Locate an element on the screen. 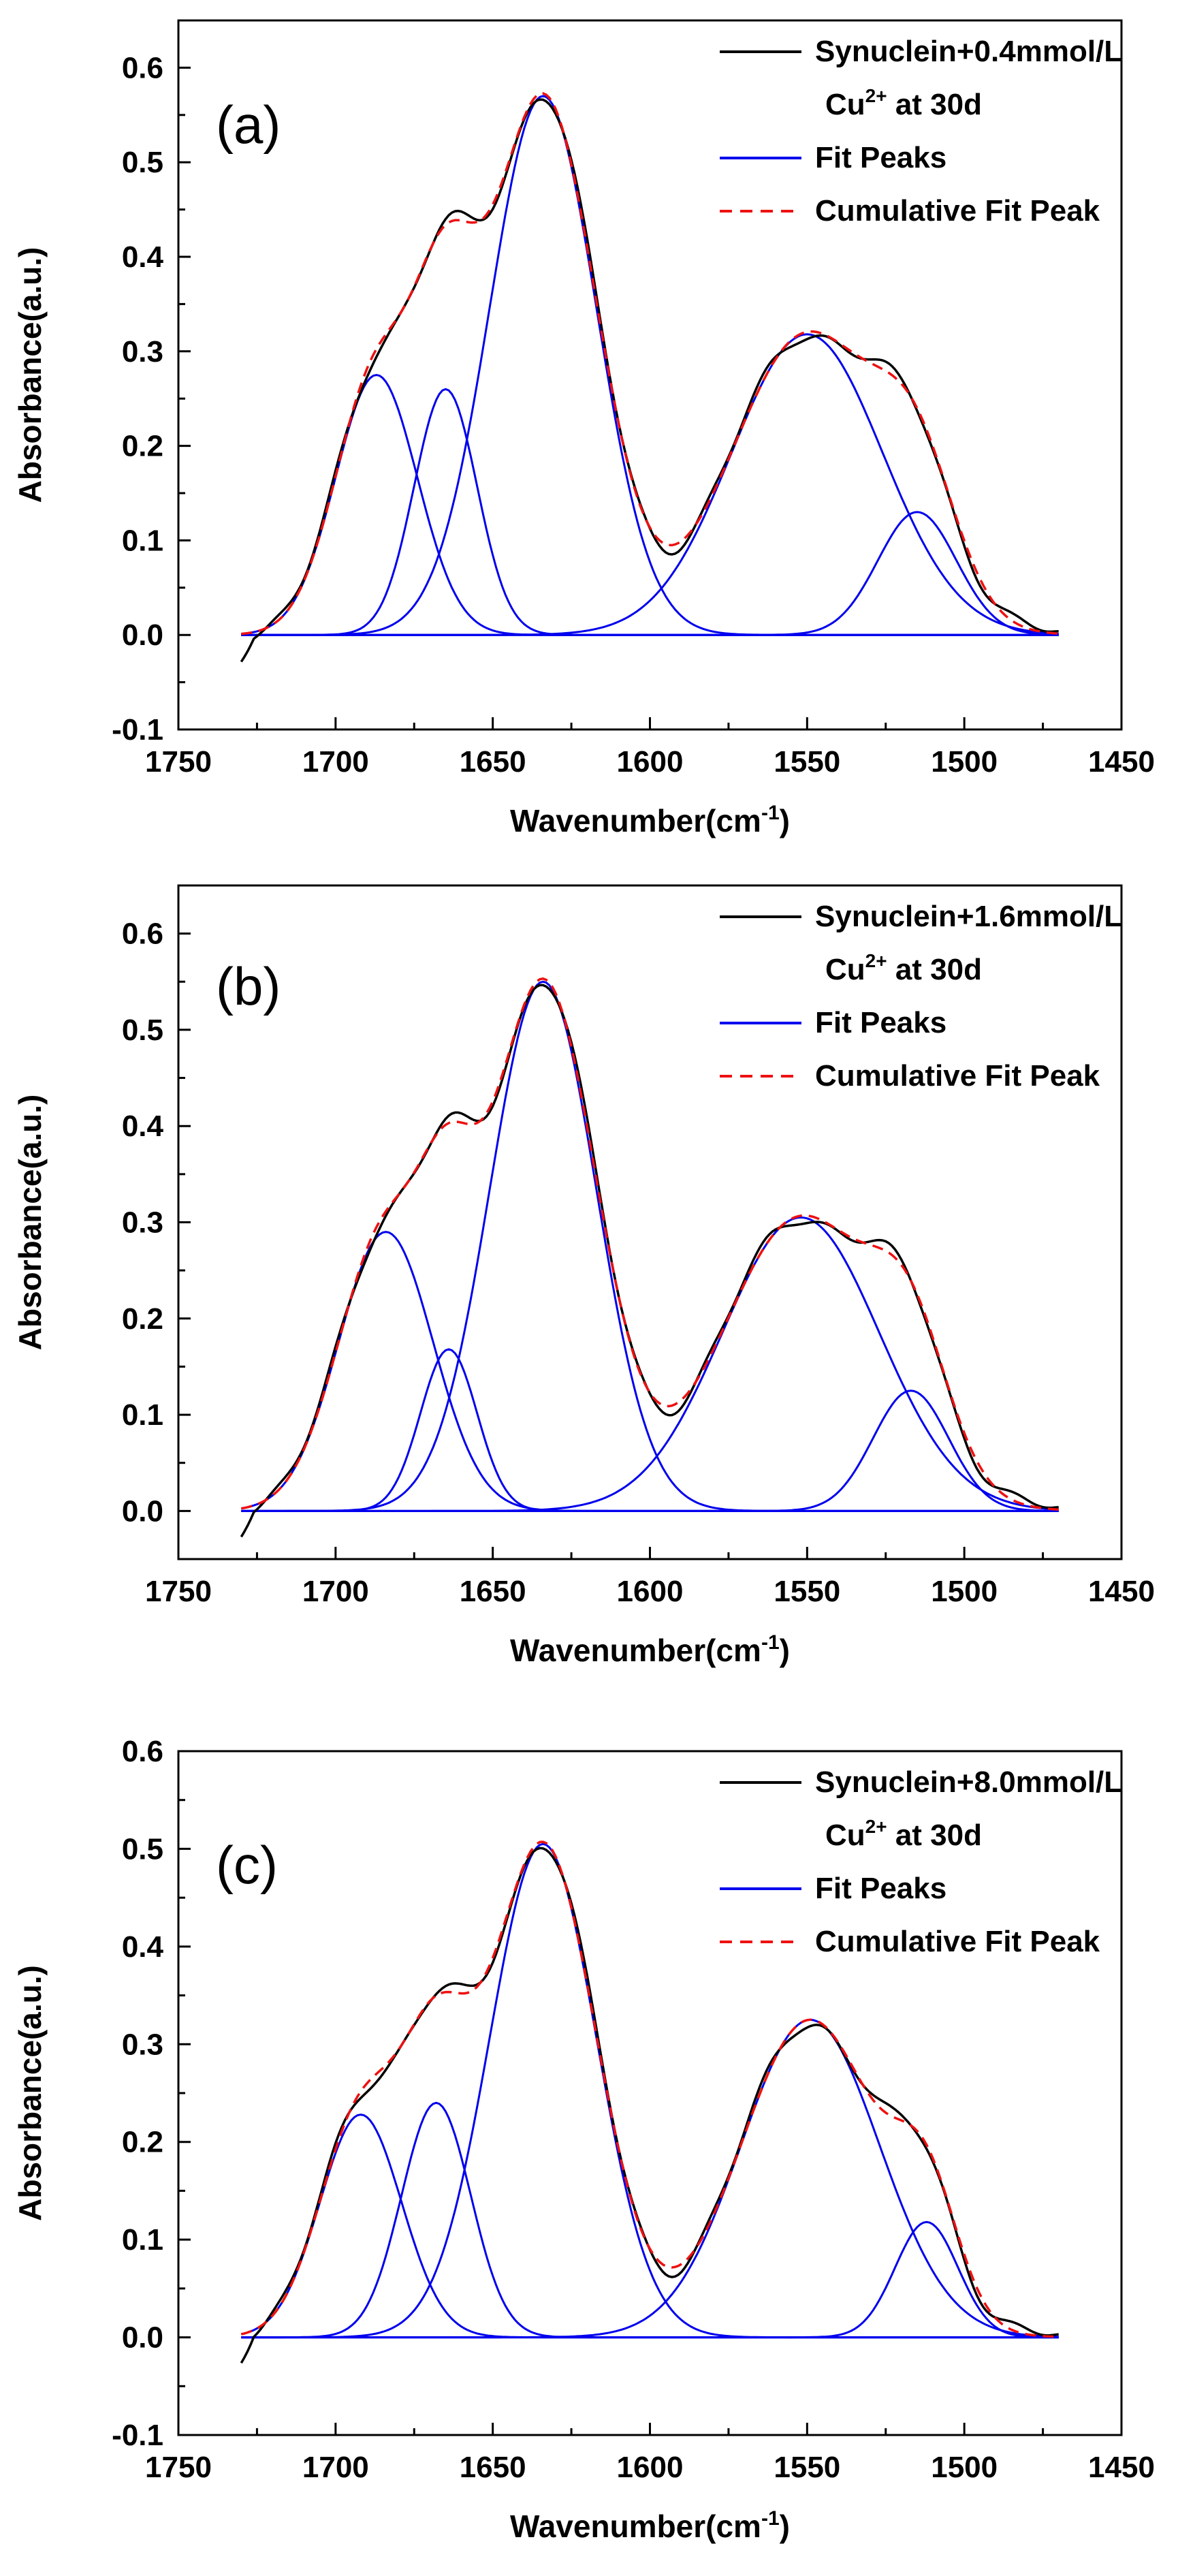  panel-label: (a) is located at coordinates (249, 125).